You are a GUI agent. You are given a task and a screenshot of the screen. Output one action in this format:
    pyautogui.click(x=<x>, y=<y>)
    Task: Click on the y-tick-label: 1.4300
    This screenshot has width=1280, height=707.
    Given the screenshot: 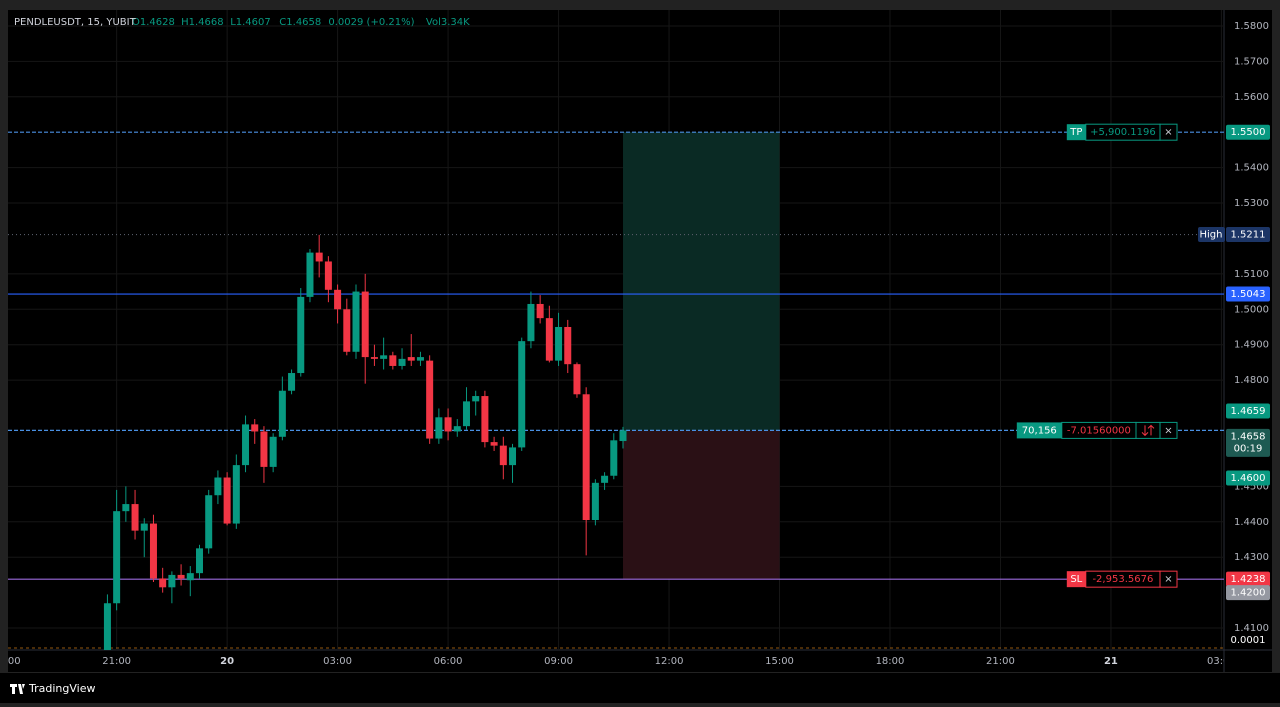 What is the action you would take?
    pyautogui.click(x=1251, y=557)
    